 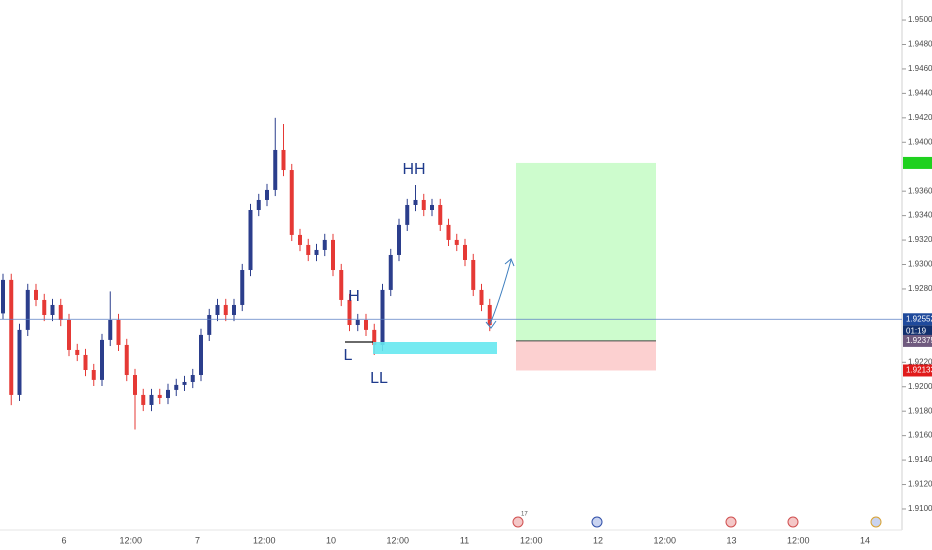 What do you see at coordinates (920, 410) in the screenshot?
I see `y-tick-label: 1.91800` at bounding box center [920, 410].